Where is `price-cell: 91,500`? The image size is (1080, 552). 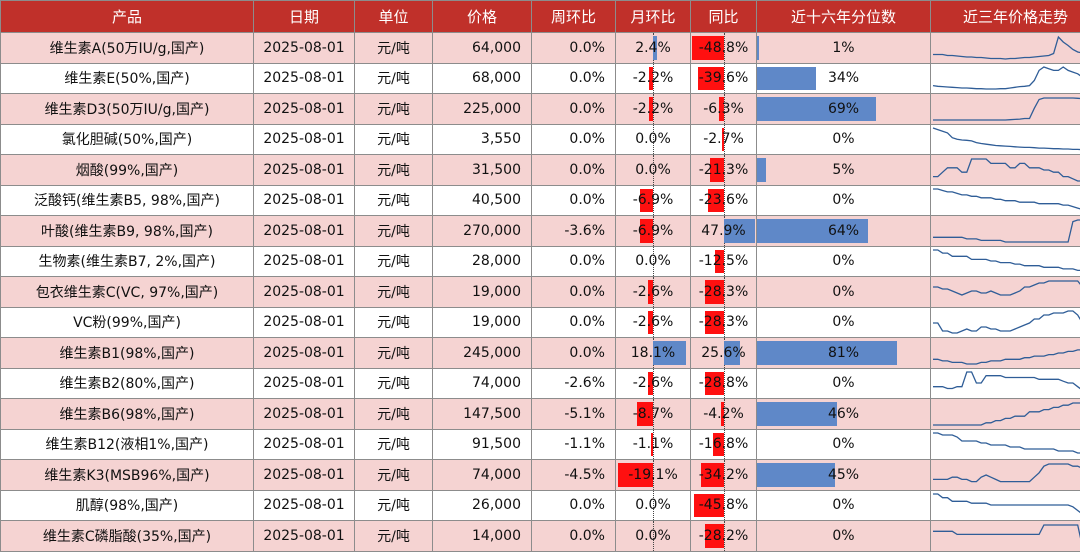
price-cell: 91,500 is located at coordinates (482, 444).